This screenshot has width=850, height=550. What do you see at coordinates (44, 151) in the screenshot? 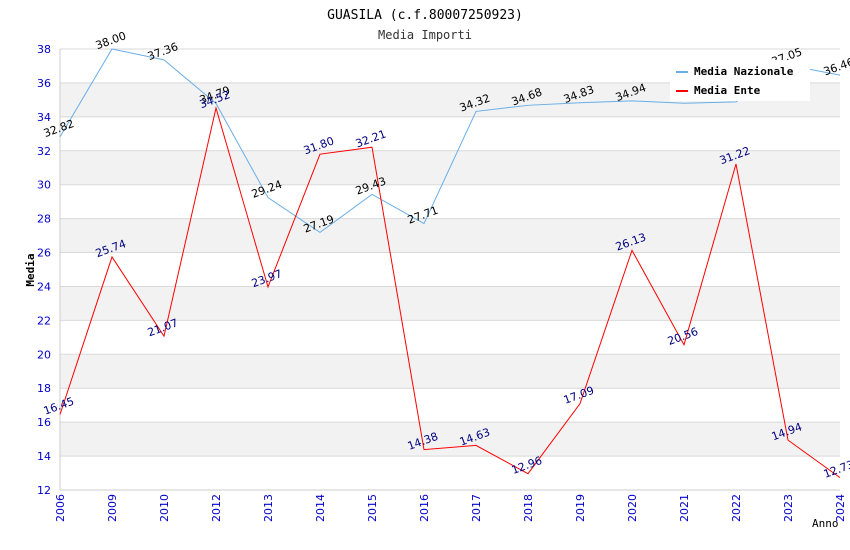
I see `y-tick-label: 32` at bounding box center [44, 151].